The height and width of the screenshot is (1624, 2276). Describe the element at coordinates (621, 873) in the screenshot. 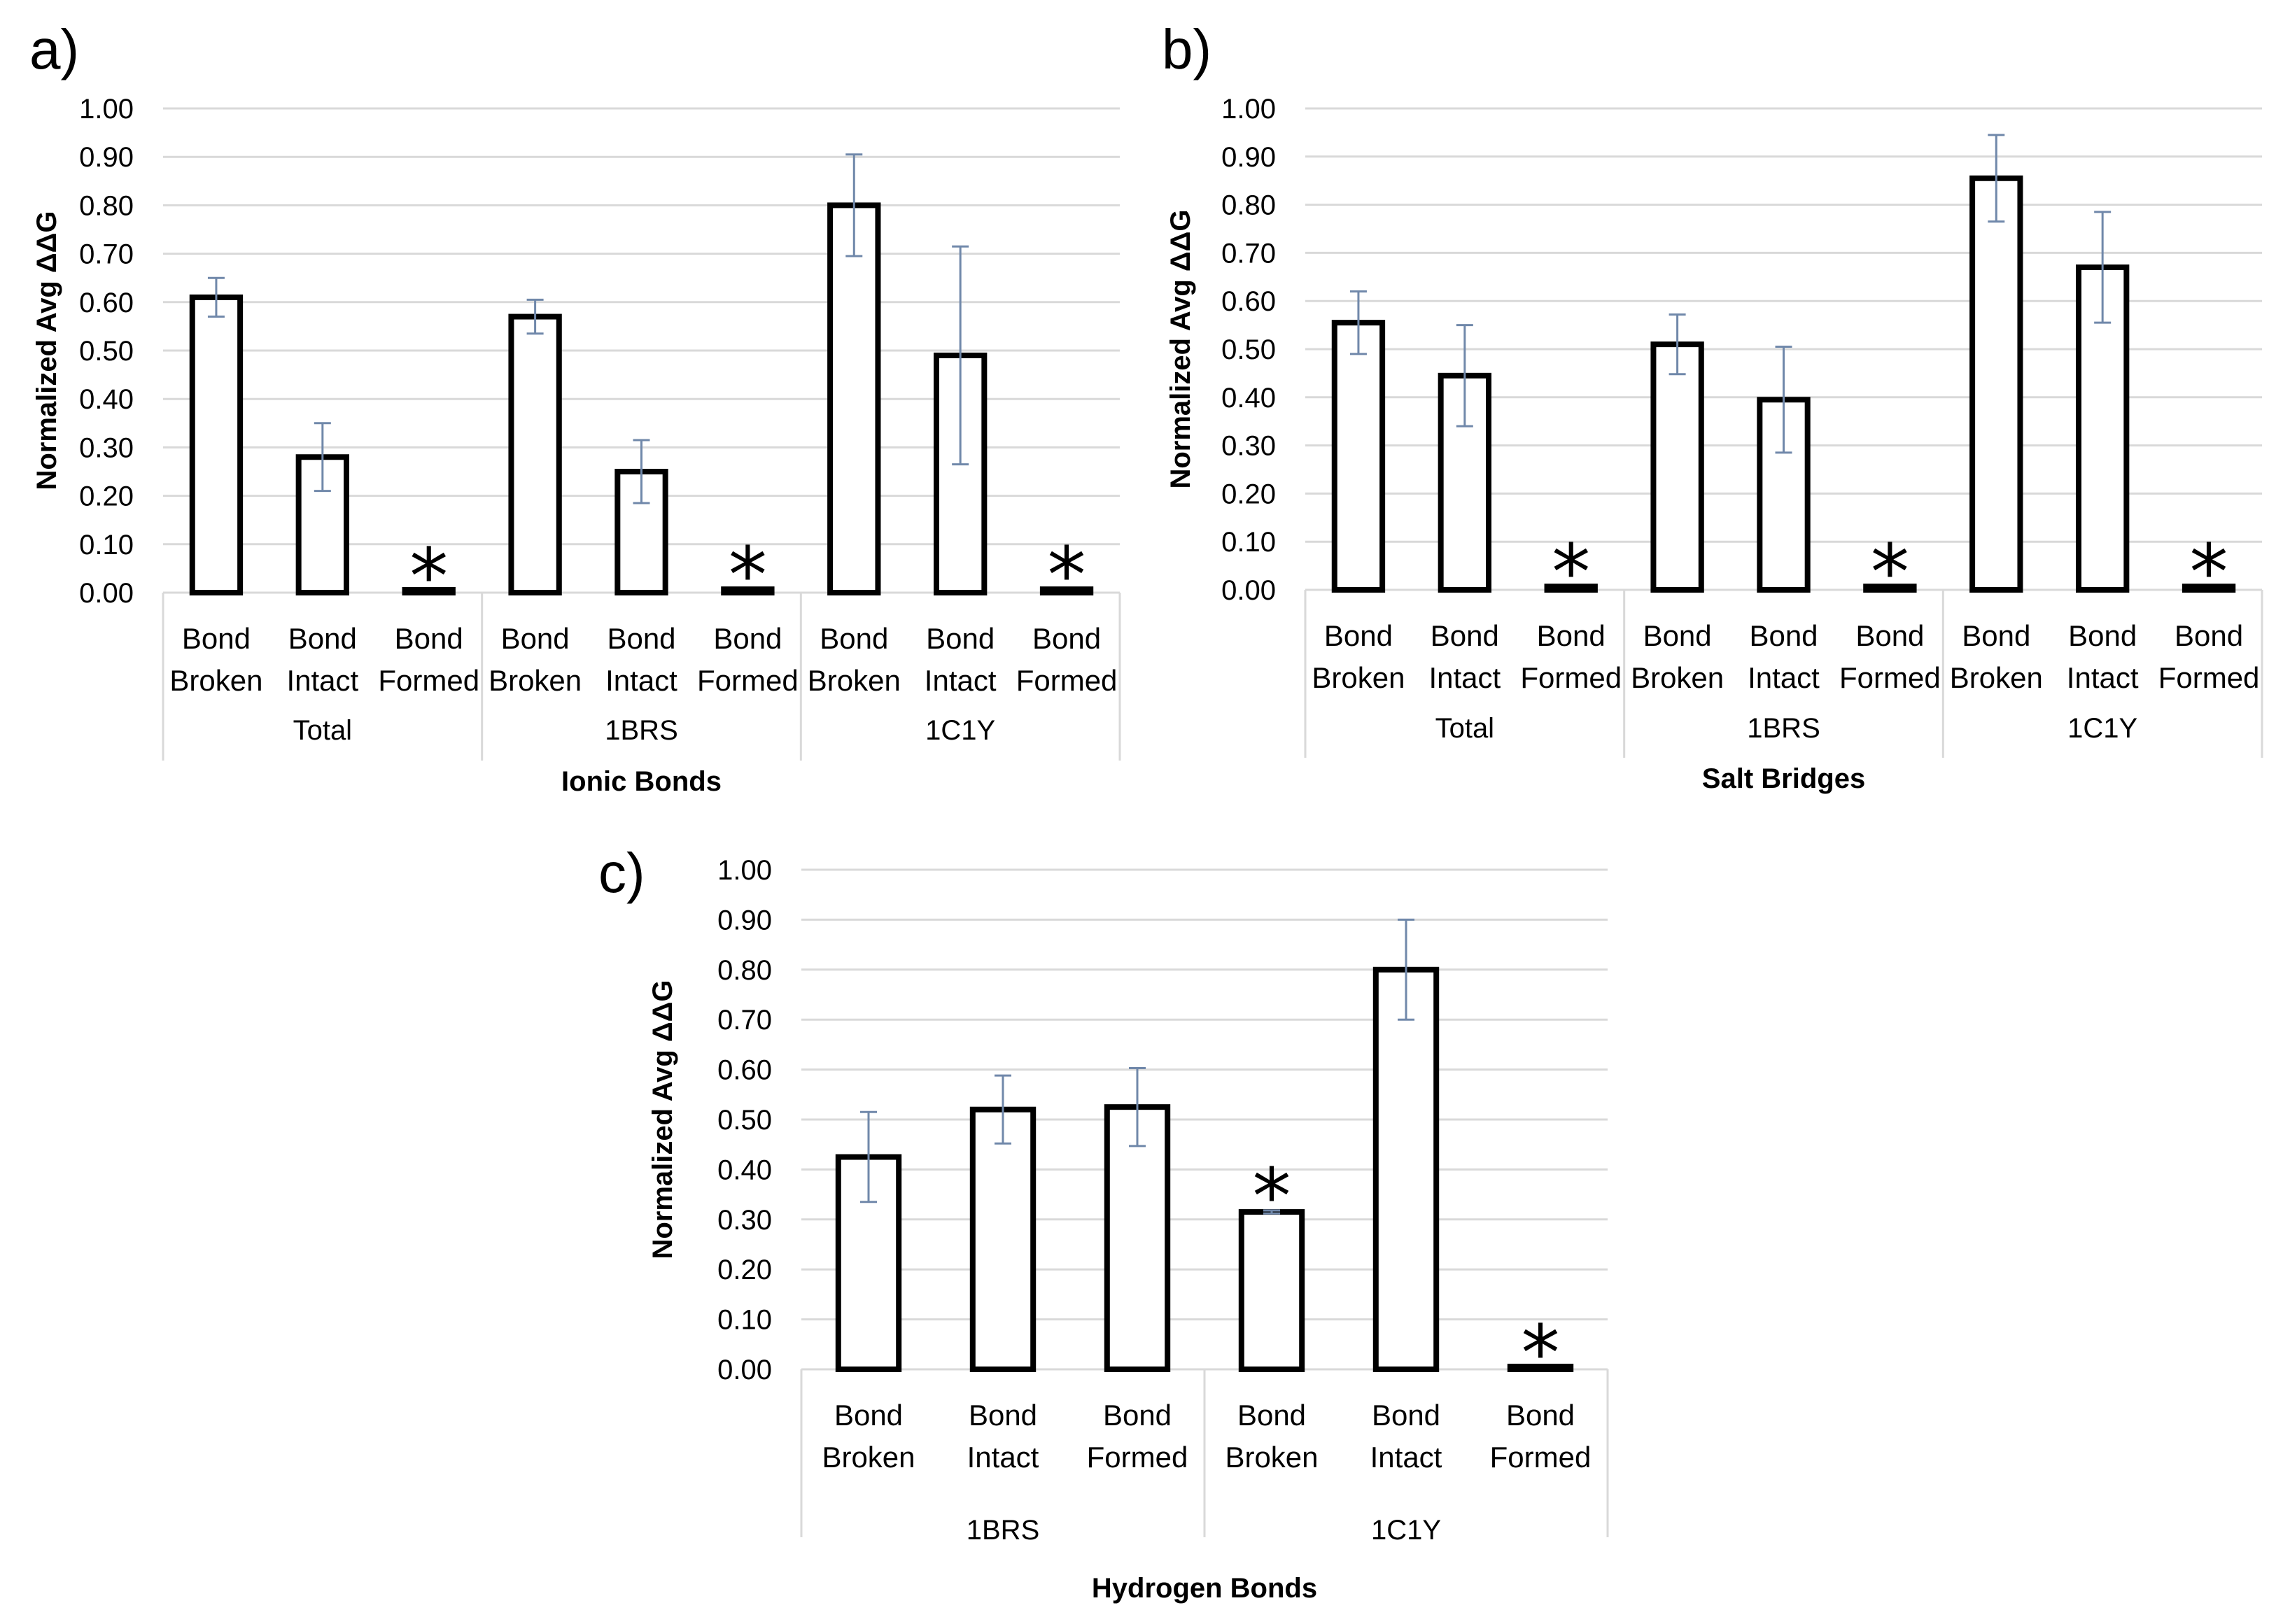

I see `panel-label: c)` at that location.